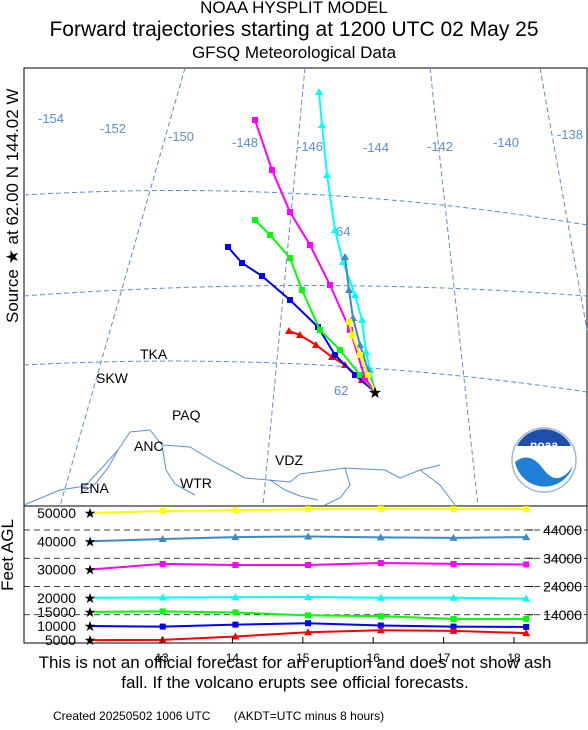 The height and width of the screenshot is (730, 588). What do you see at coordinates (294, 52) in the screenshot?
I see `data-source-title: GFSQ Meteorological Data` at bounding box center [294, 52].